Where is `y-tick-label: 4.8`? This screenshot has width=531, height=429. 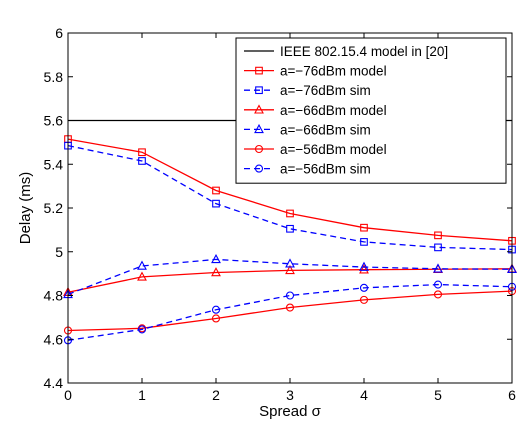
y-tick-label: 4.8 is located at coordinates (54, 296).